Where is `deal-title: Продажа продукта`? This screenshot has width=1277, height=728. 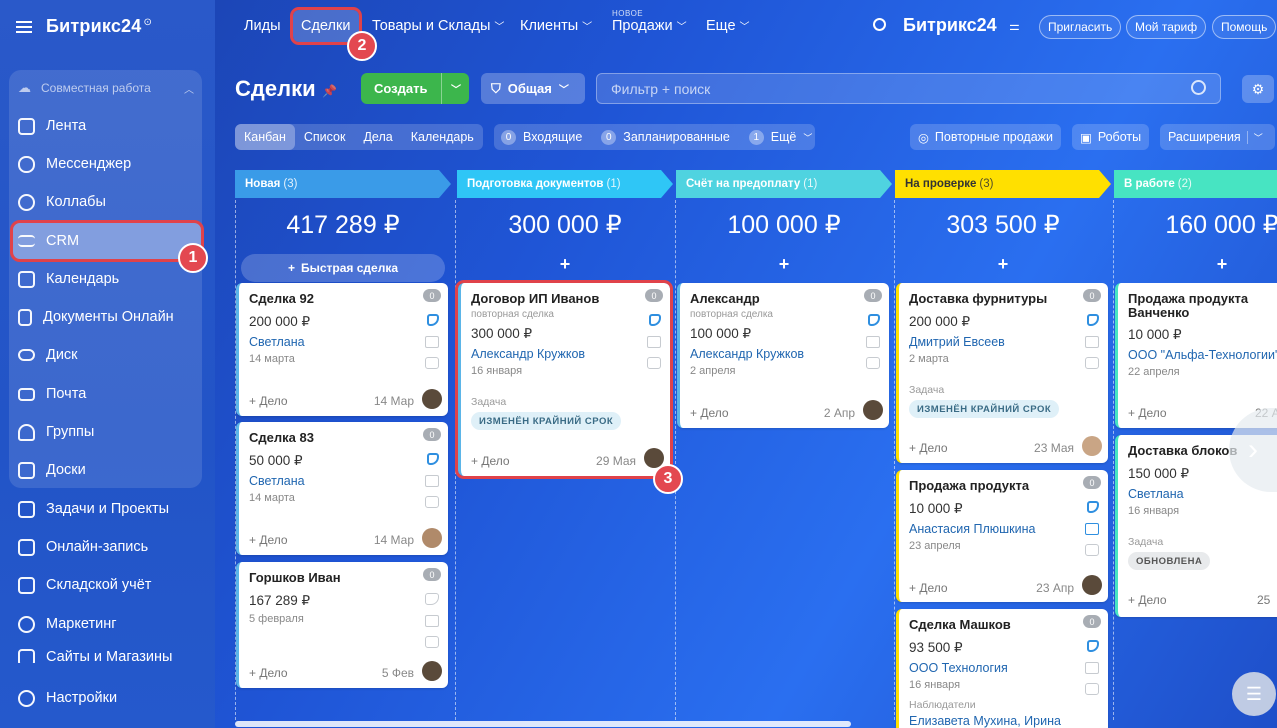
deal-title: Продажа продукта is located at coordinates (969, 485).